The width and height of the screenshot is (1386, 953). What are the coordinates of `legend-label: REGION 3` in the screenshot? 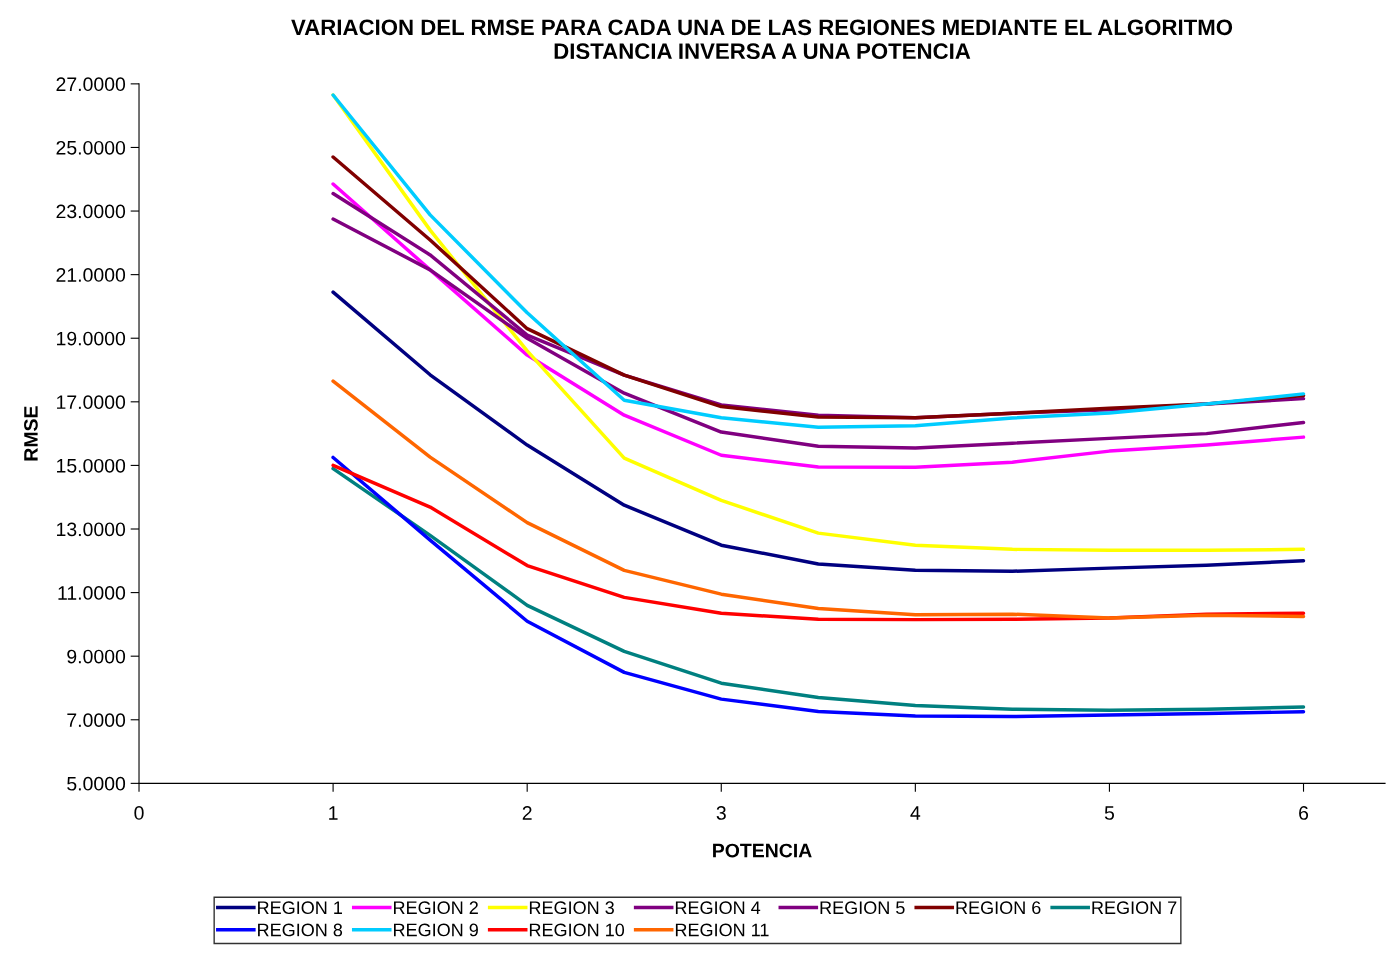 It's located at (571, 908).